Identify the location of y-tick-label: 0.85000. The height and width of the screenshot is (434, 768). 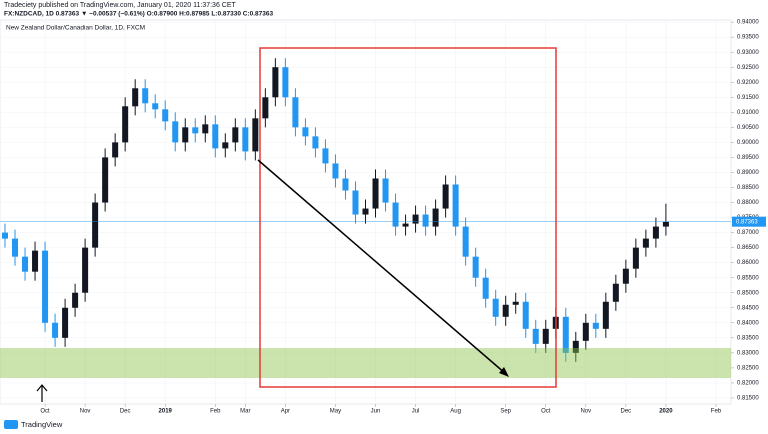
(748, 293).